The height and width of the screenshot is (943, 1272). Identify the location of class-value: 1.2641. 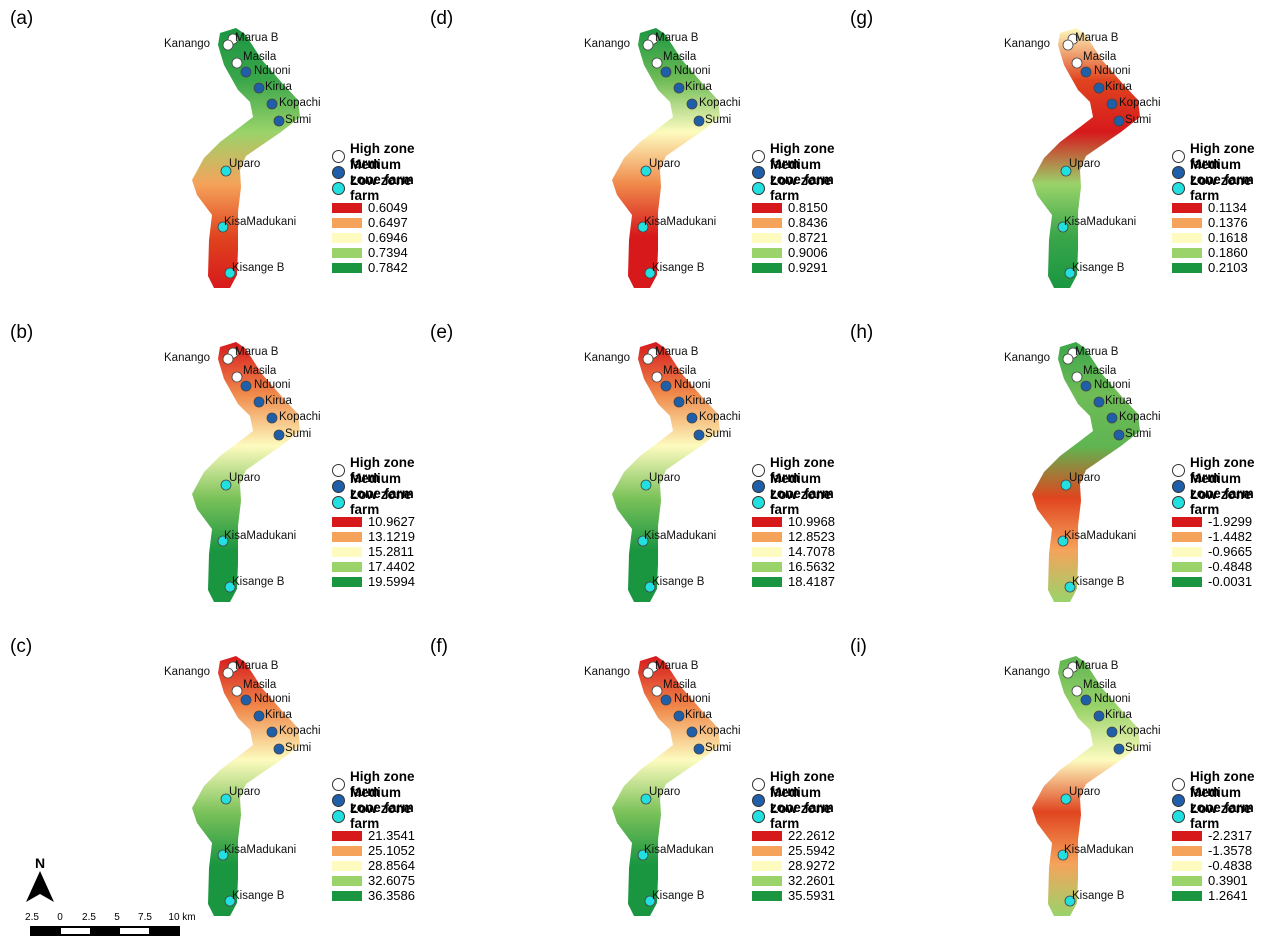
(1228, 895).